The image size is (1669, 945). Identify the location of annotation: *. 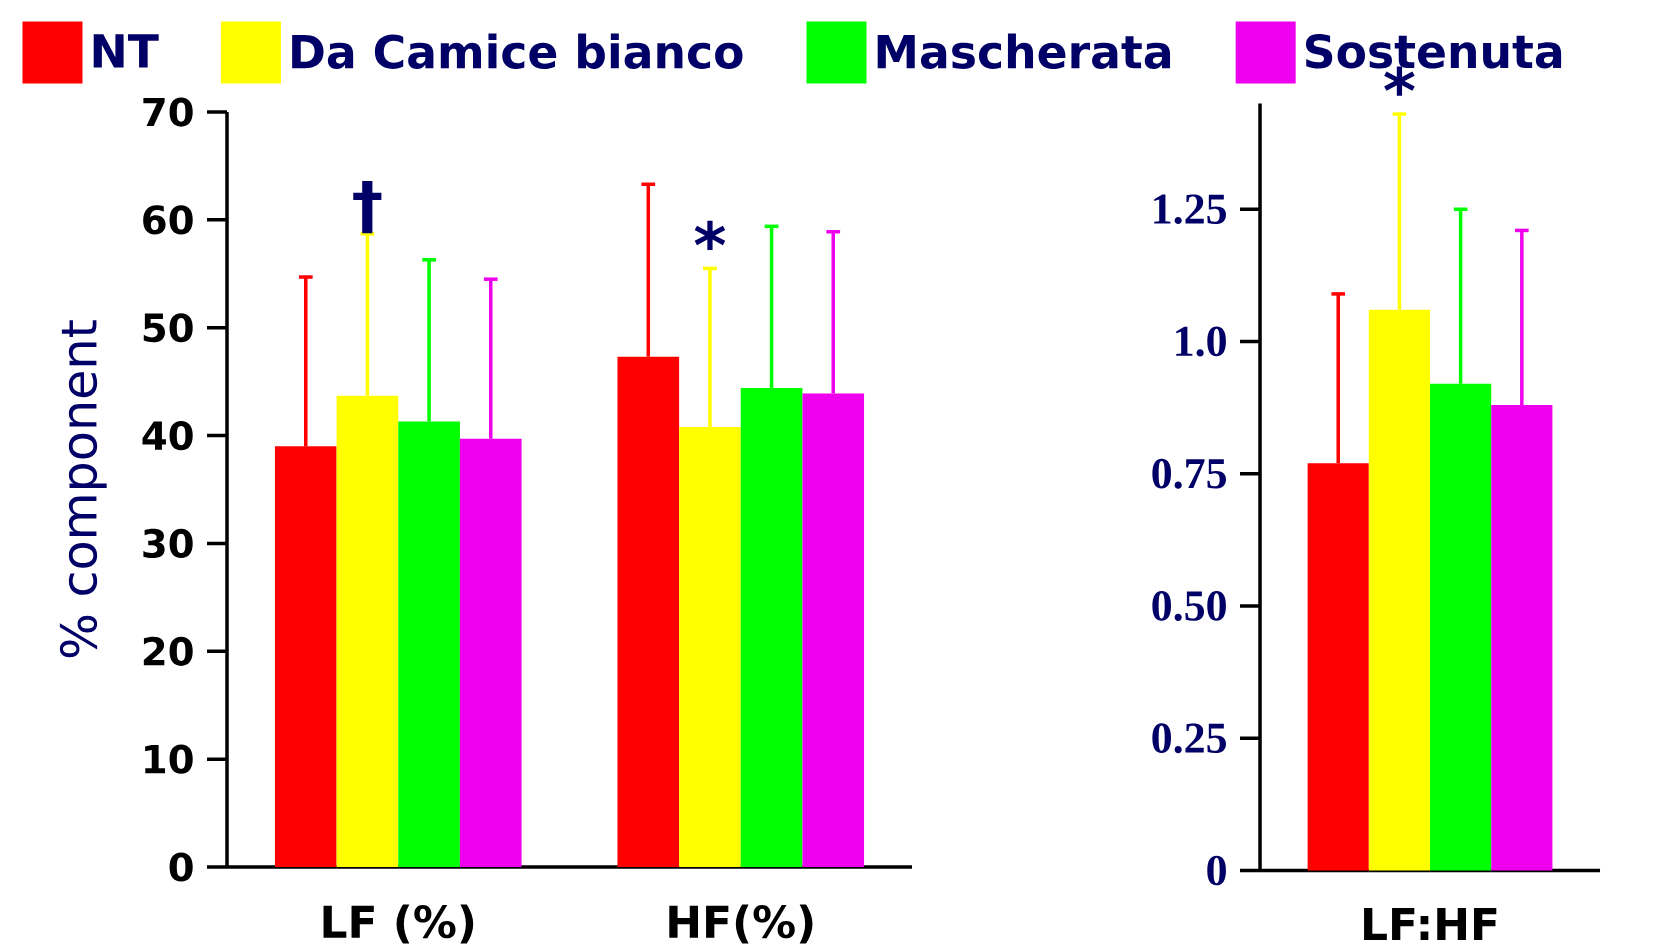
(710, 235).